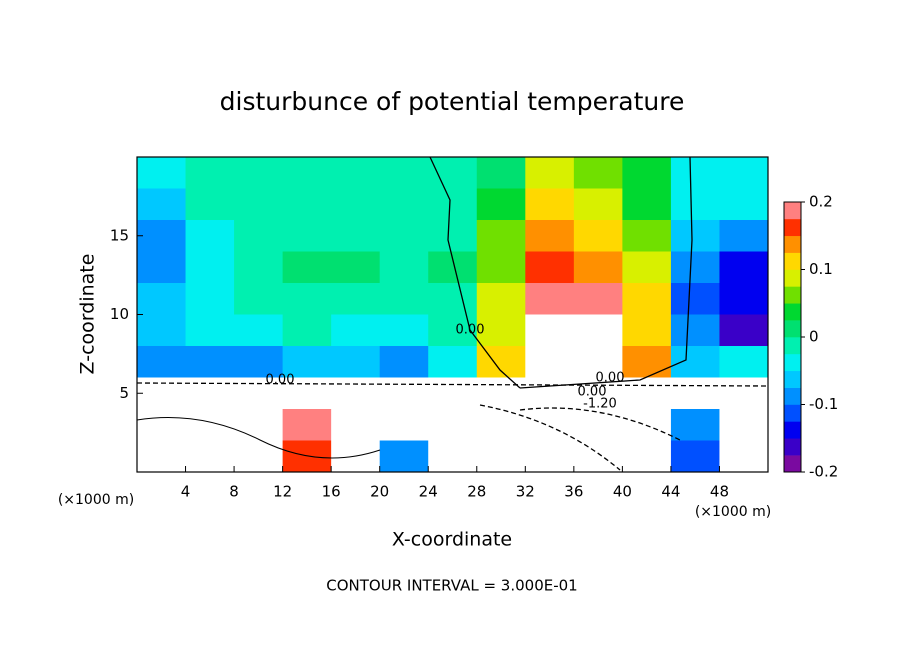  Describe the element at coordinates (525, 492) in the screenshot. I see `x-tick-label: 32` at that location.